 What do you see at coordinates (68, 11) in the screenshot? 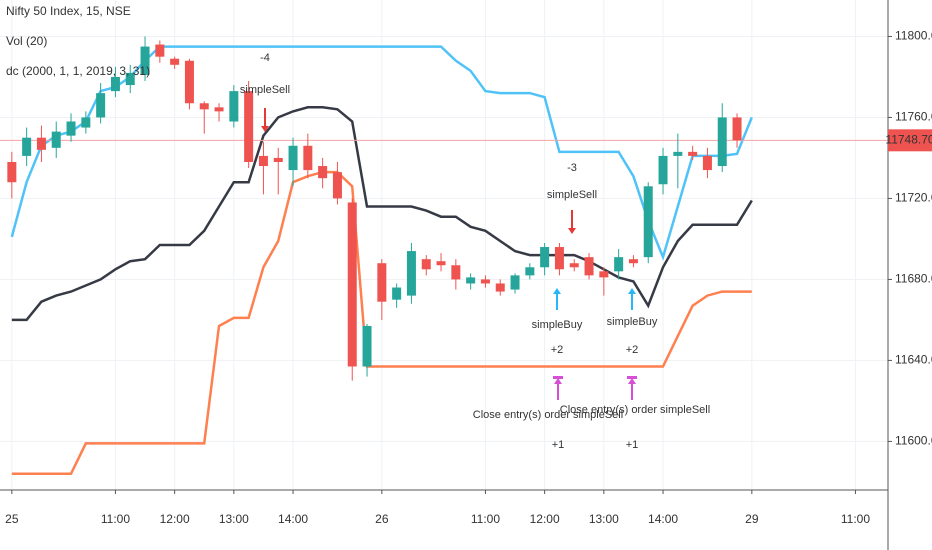
I see `chart-title: Nifty 50 Index, 15, NSE` at bounding box center [68, 11].